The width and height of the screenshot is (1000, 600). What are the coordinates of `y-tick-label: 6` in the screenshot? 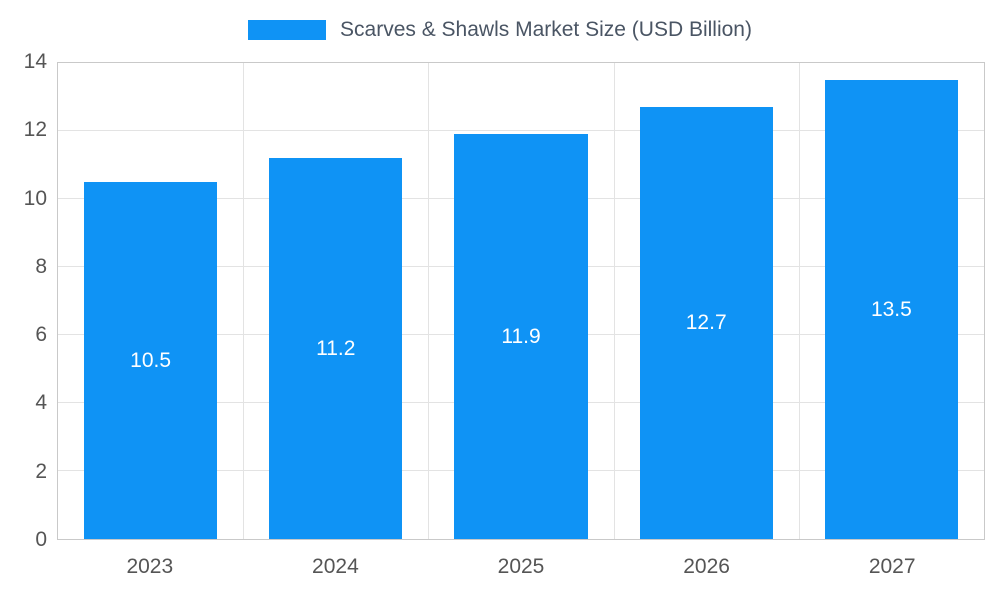 It's located at (41, 335).